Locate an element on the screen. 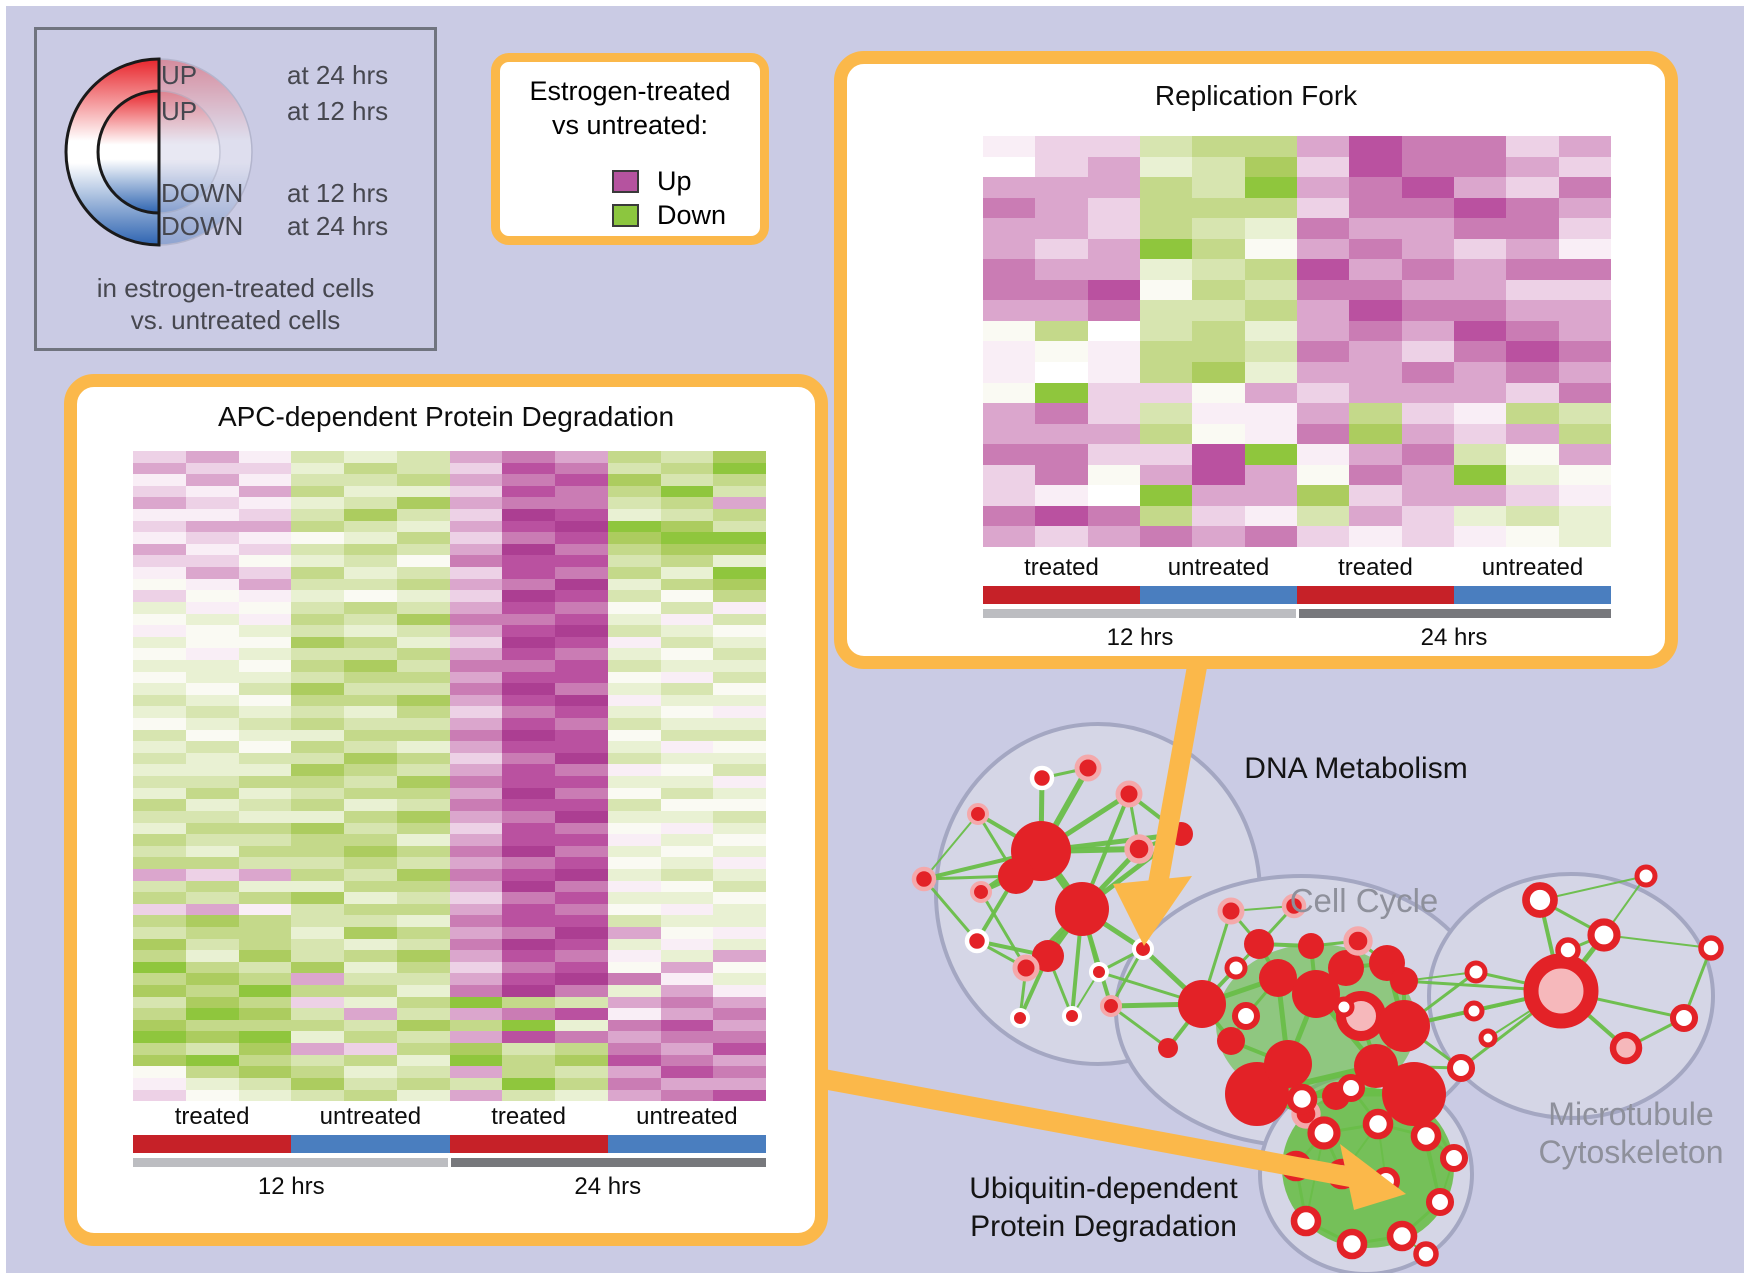  network-node-solid is located at coordinates (1278, 978).